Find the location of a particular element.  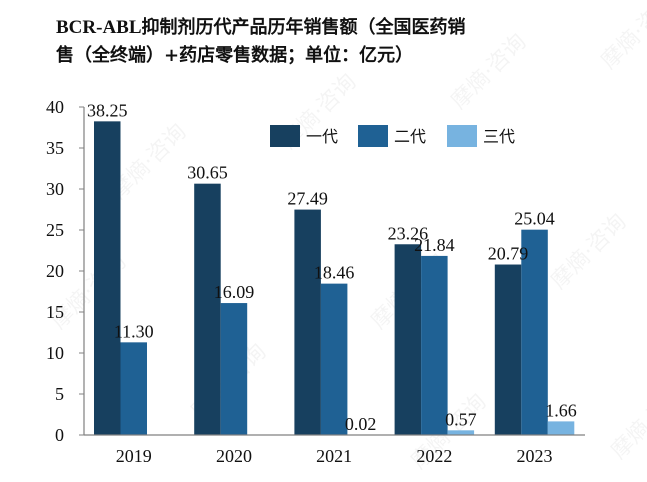

x-tick-label-2019: 2019 is located at coordinates (134, 456).